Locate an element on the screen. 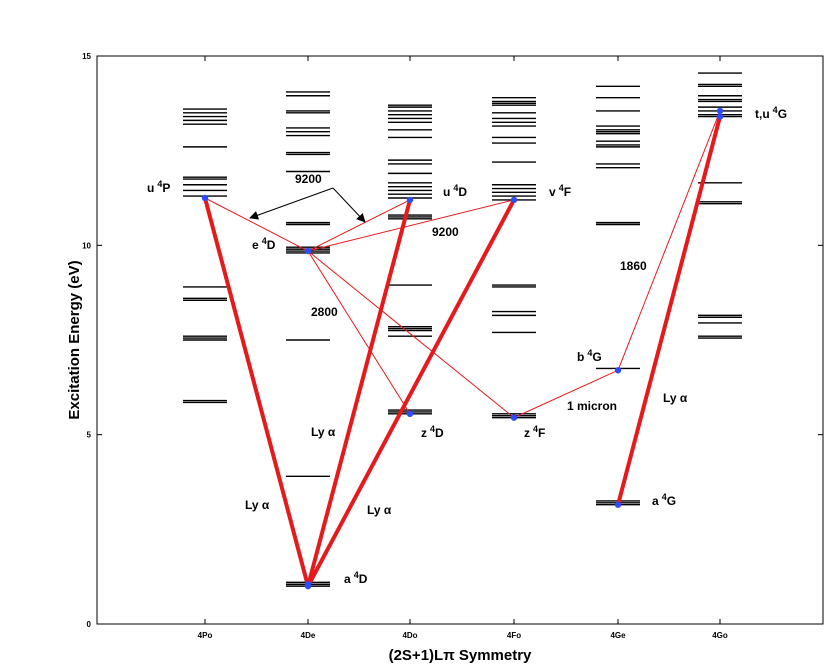  annotation-lya-d: Ly α is located at coordinates (675, 398).